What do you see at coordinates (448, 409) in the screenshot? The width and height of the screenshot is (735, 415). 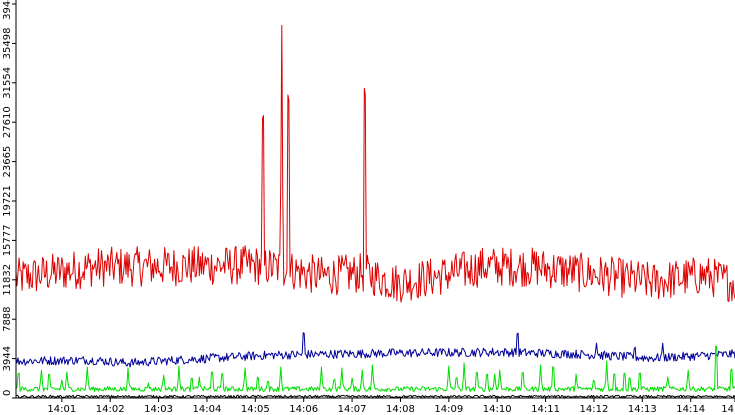 I see `x-tick-label: 14:09` at bounding box center [448, 409].